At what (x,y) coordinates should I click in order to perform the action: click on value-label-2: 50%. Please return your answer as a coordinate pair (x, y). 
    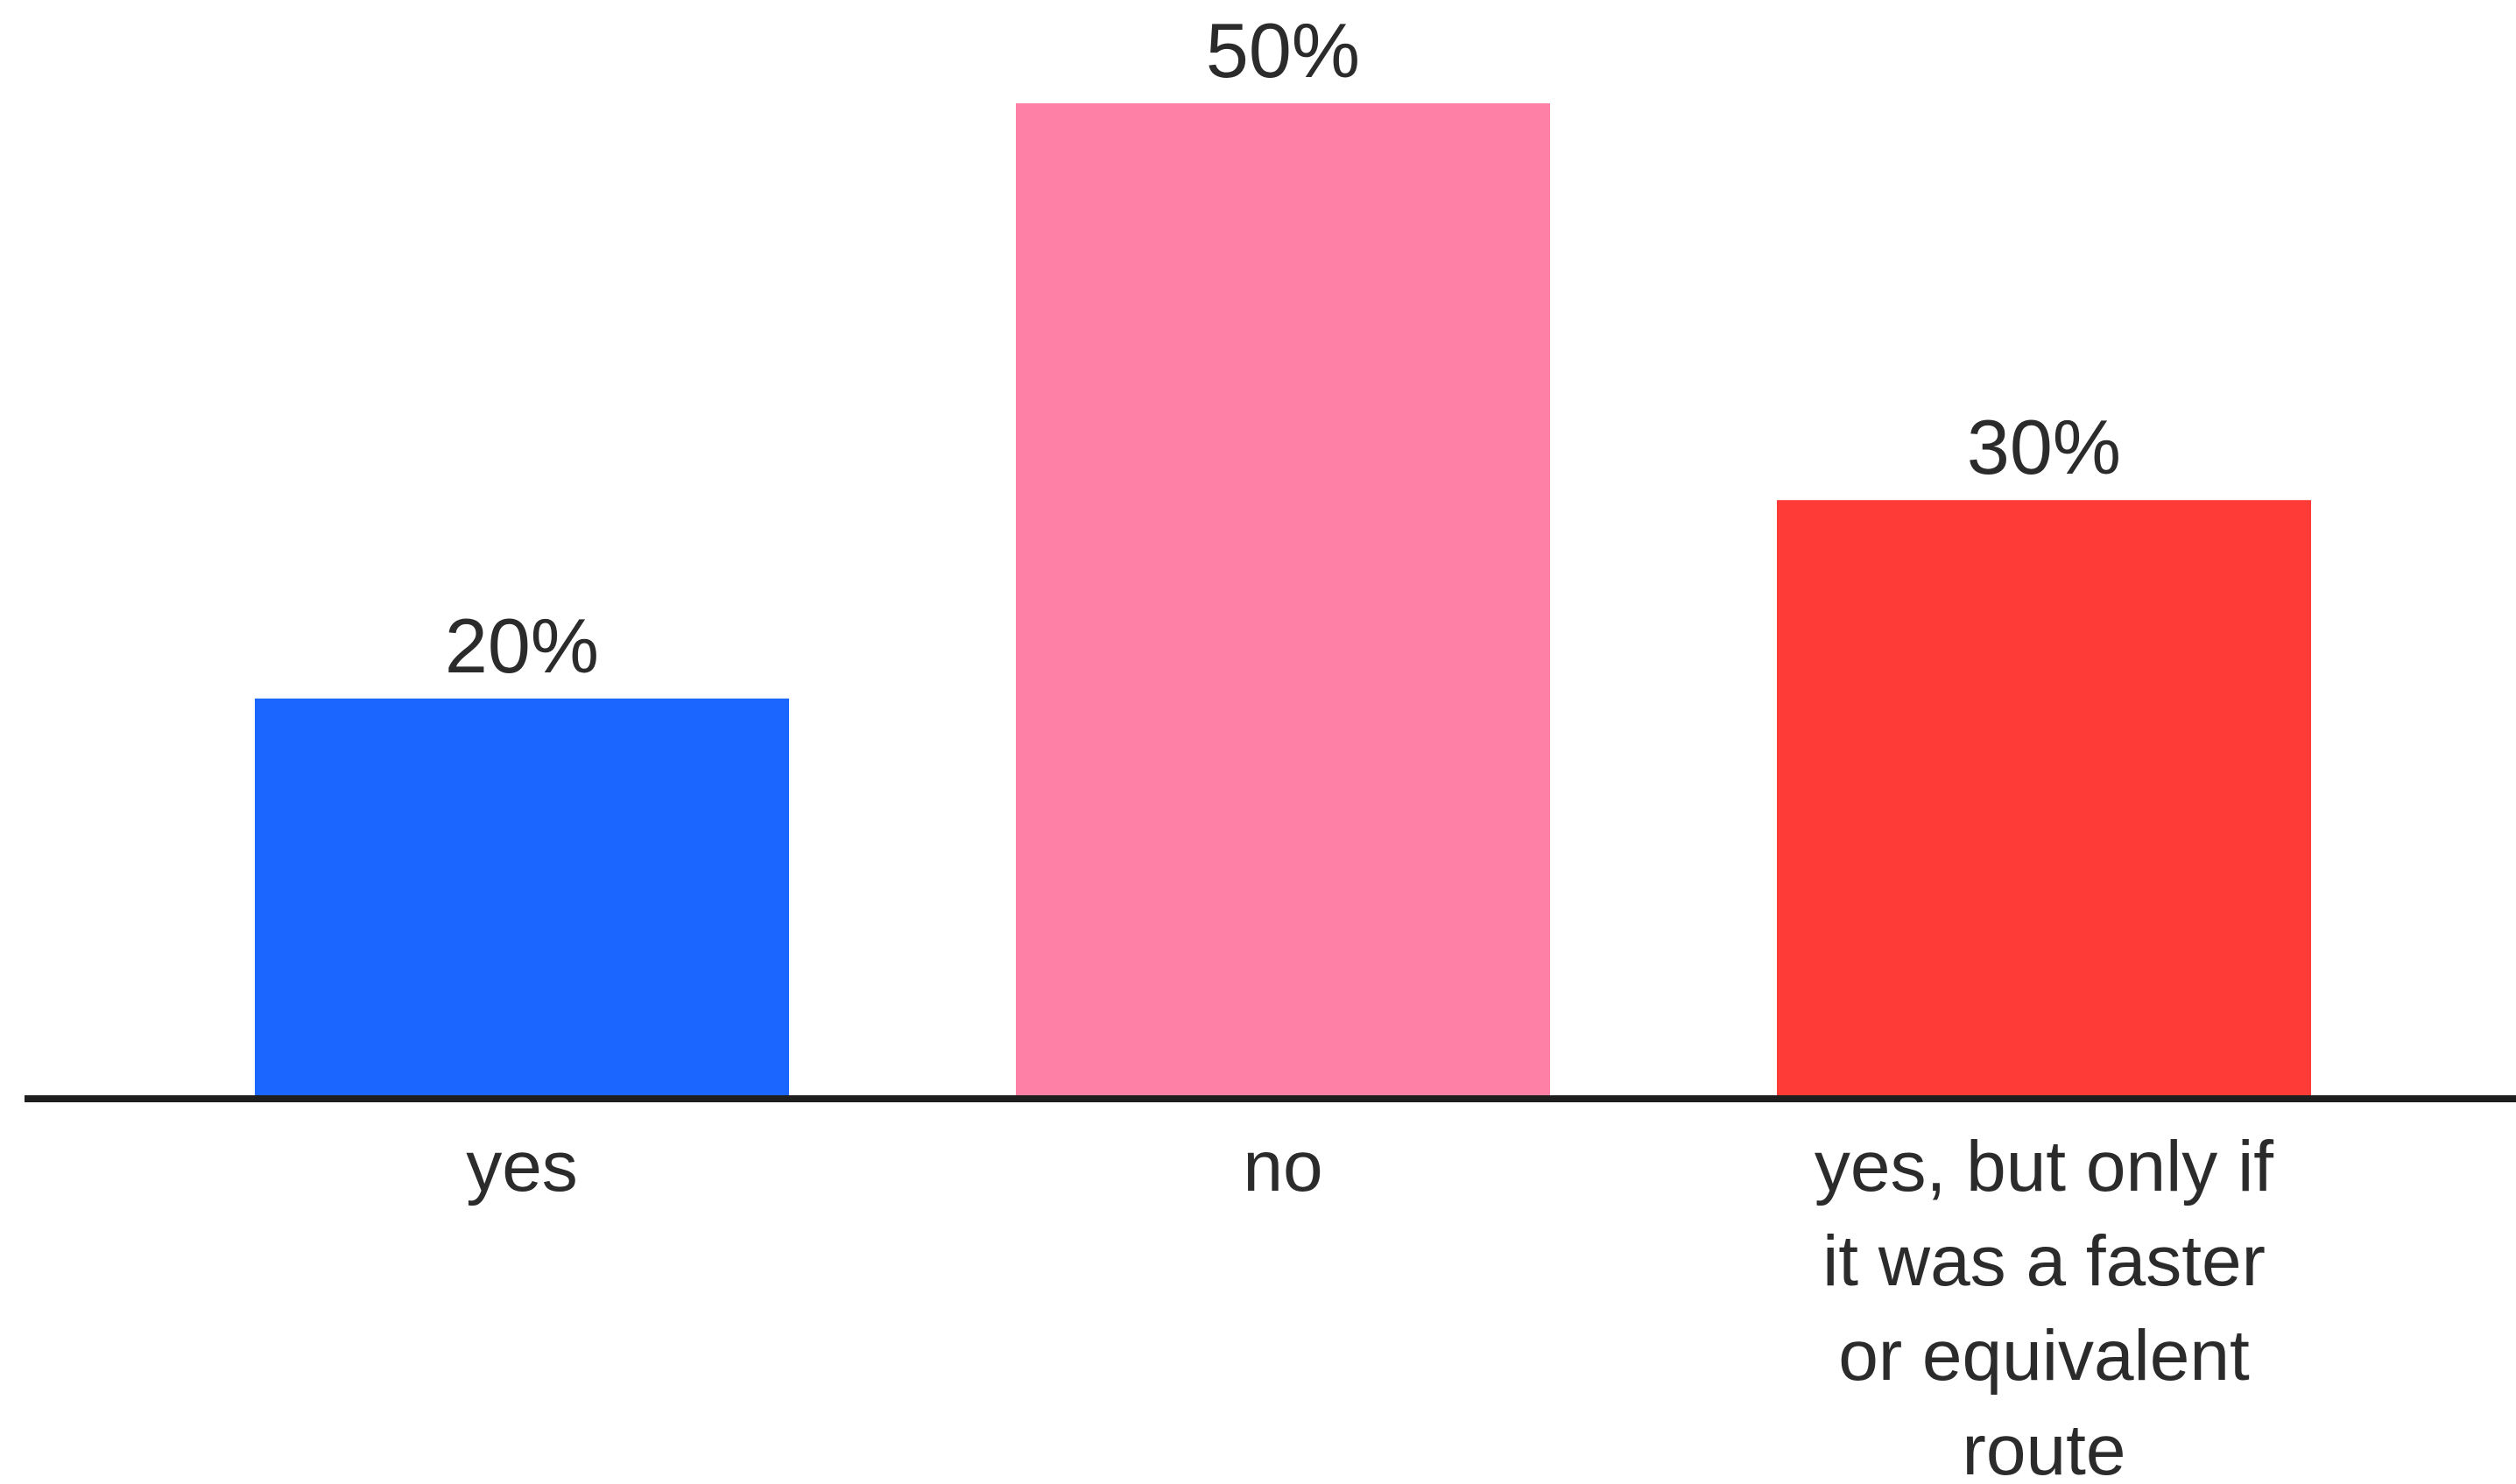
    Looking at the image, I should click on (1283, 50).